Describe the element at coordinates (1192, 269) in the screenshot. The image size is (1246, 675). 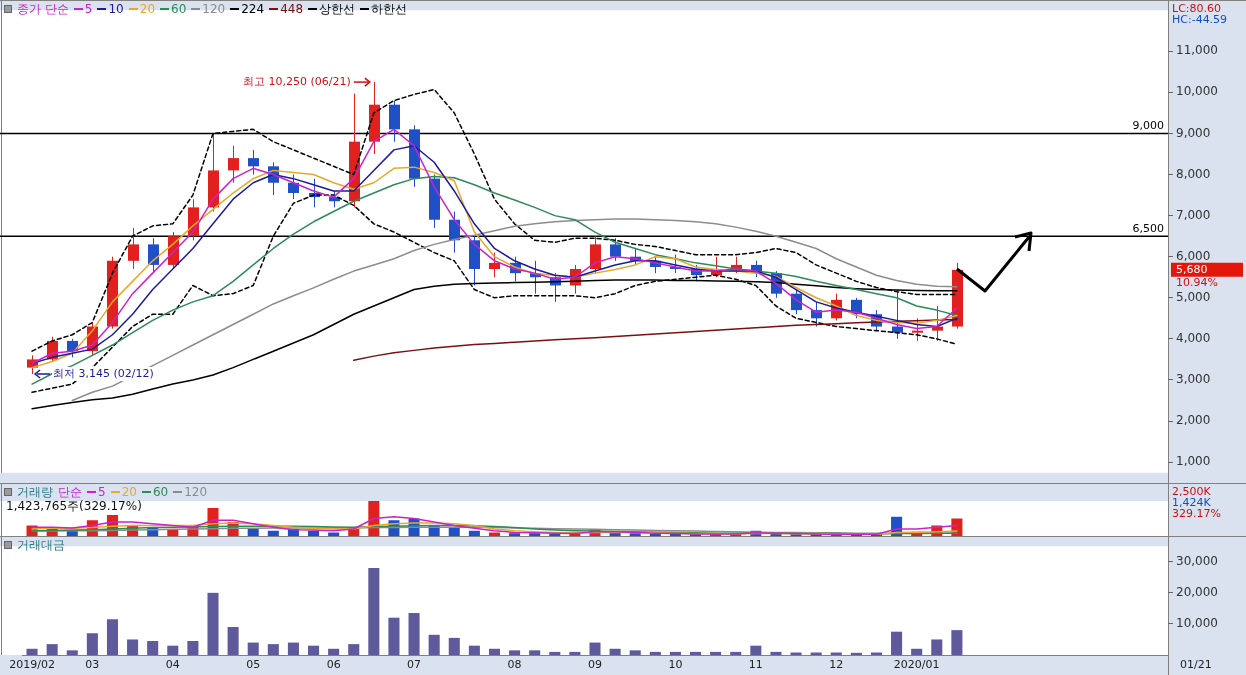
I see `text: 5,680` at that location.